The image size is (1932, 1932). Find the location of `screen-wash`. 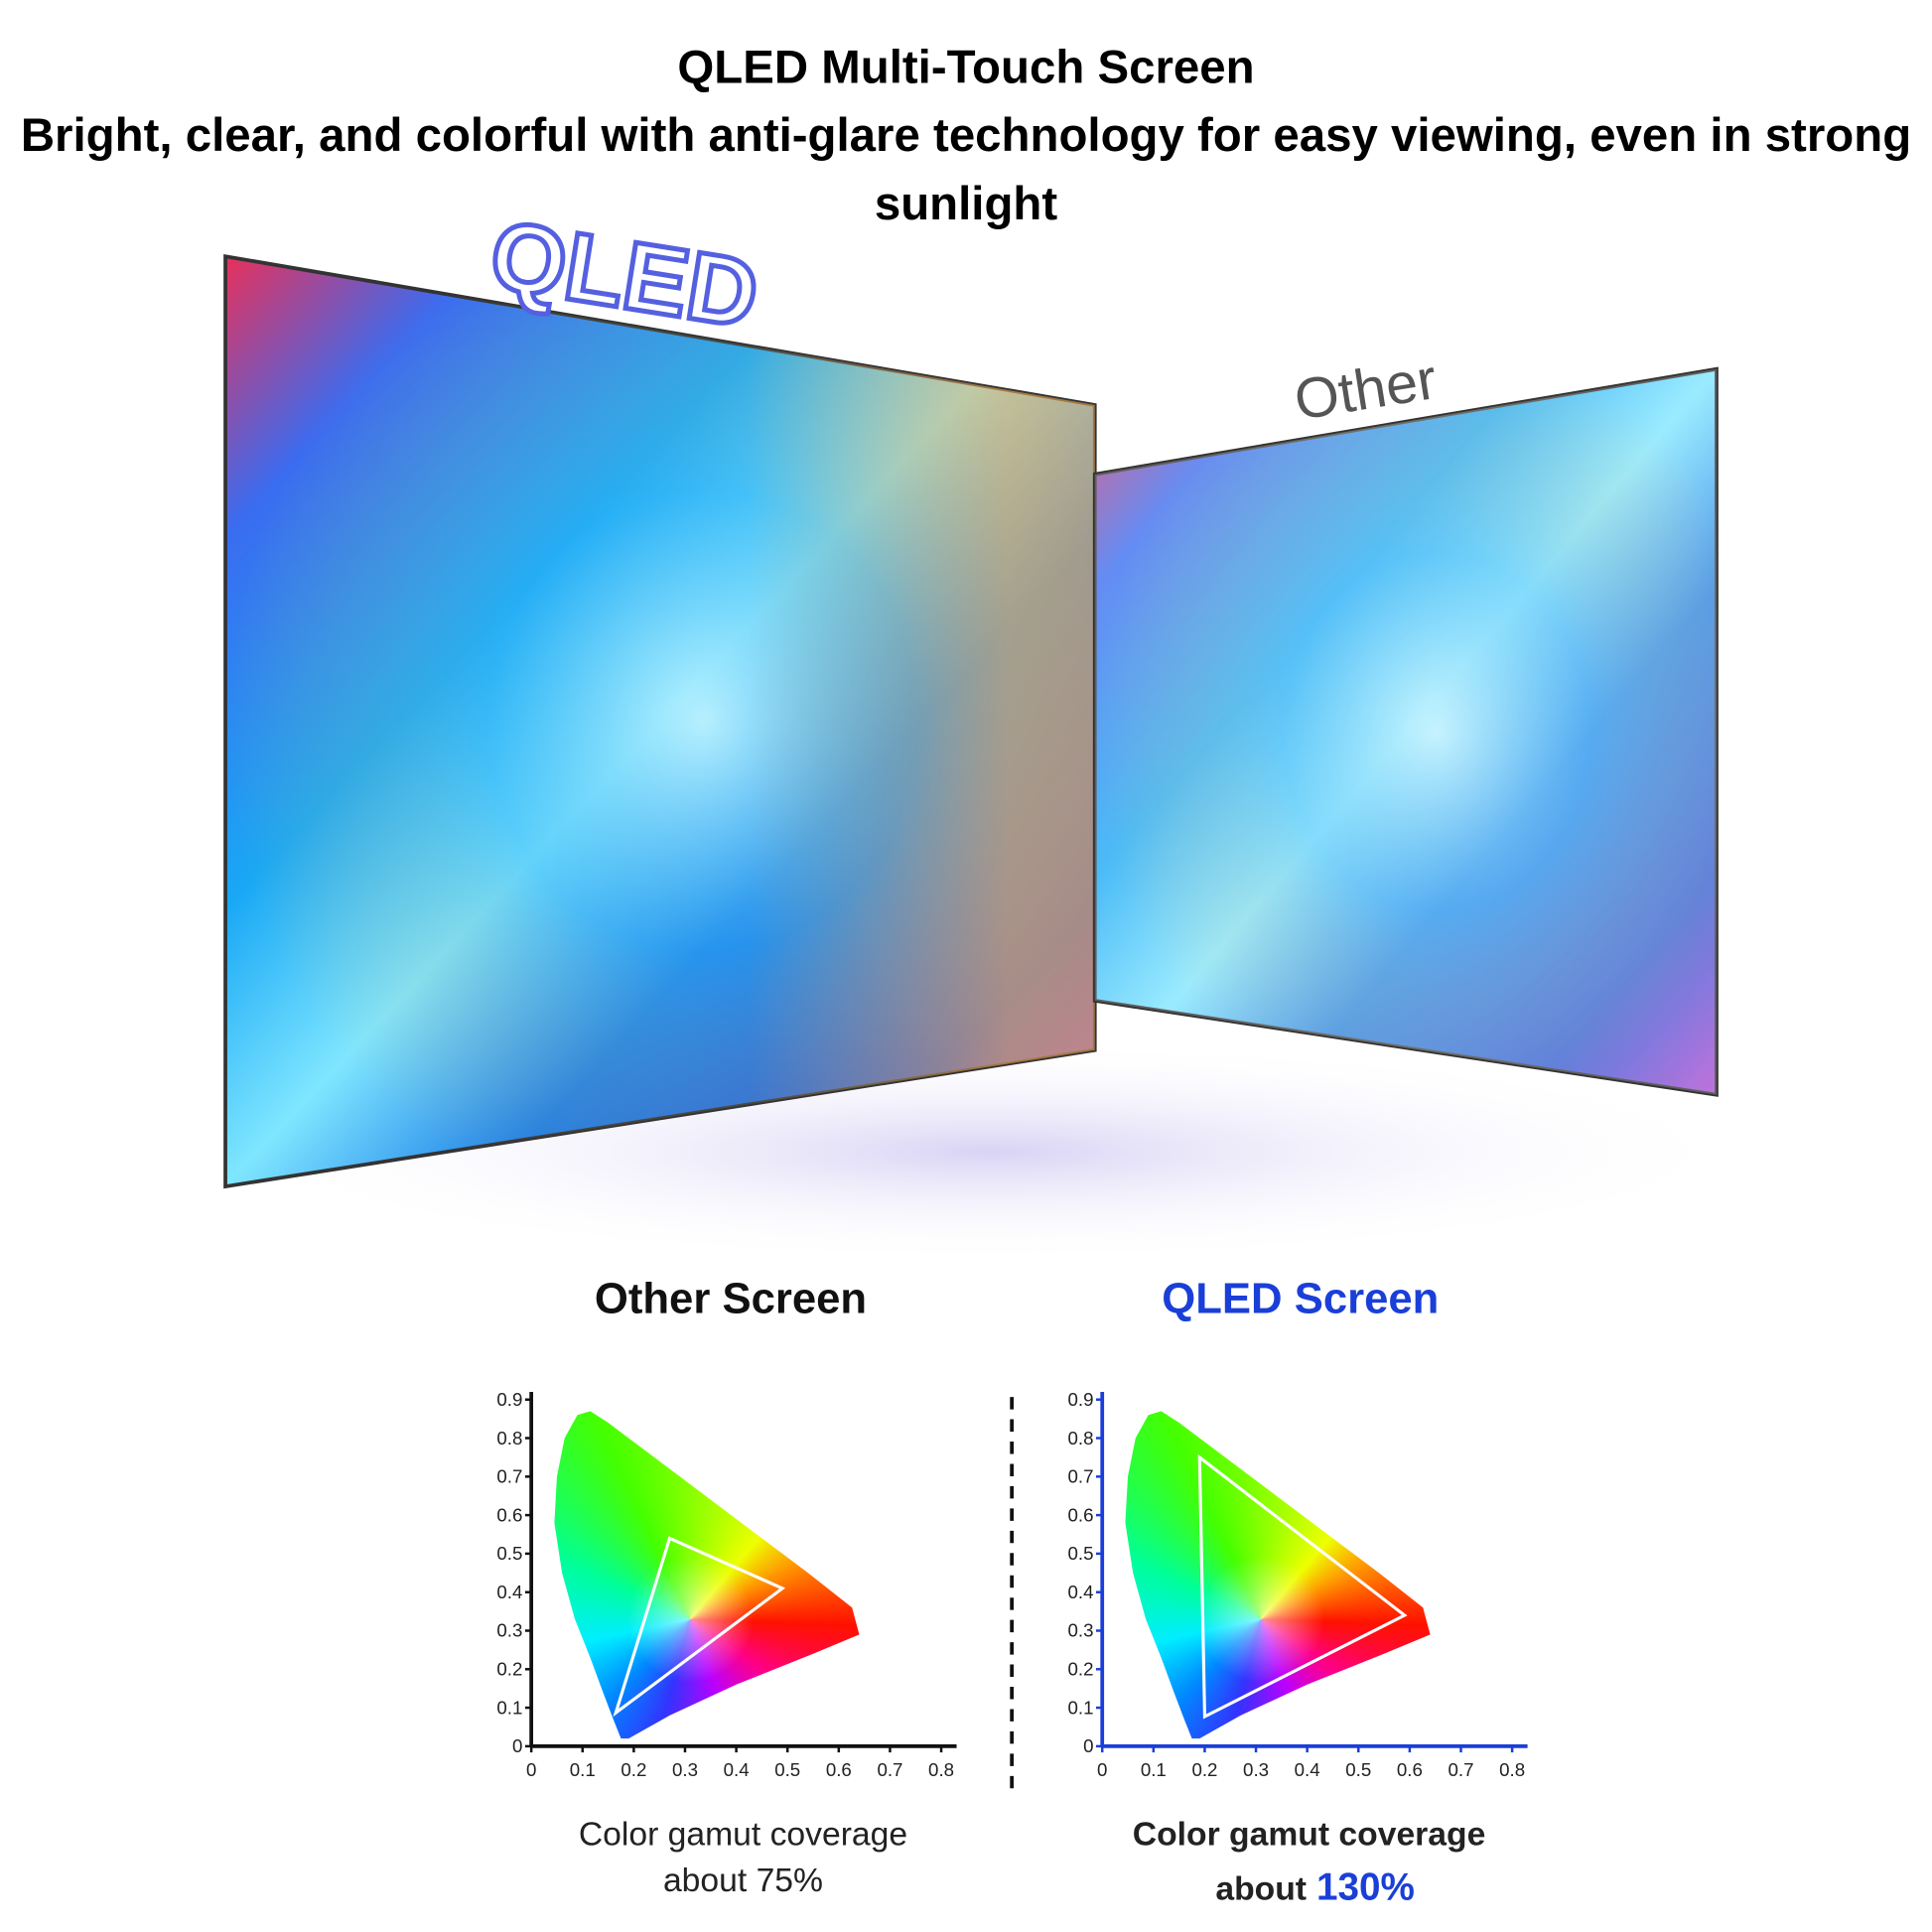

screen-wash is located at coordinates (1406, 731).